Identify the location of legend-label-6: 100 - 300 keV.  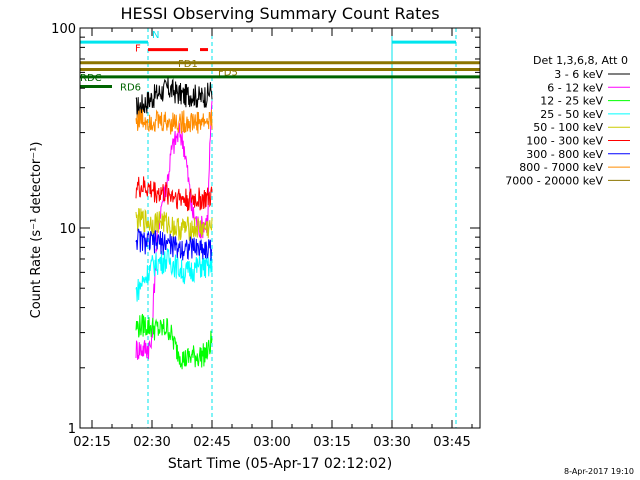
(564, 141).